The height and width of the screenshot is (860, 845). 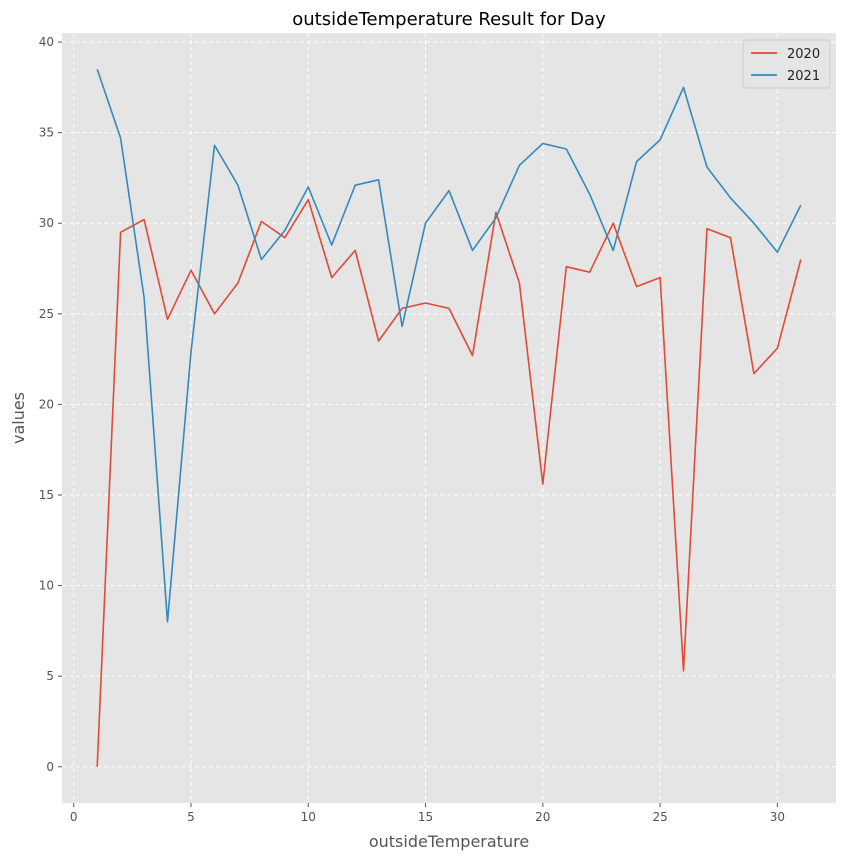 What do you see at coordinates (542, 817) in the screenshot?
I see `x-tick-label: 20` at bounding box center [542, 817].